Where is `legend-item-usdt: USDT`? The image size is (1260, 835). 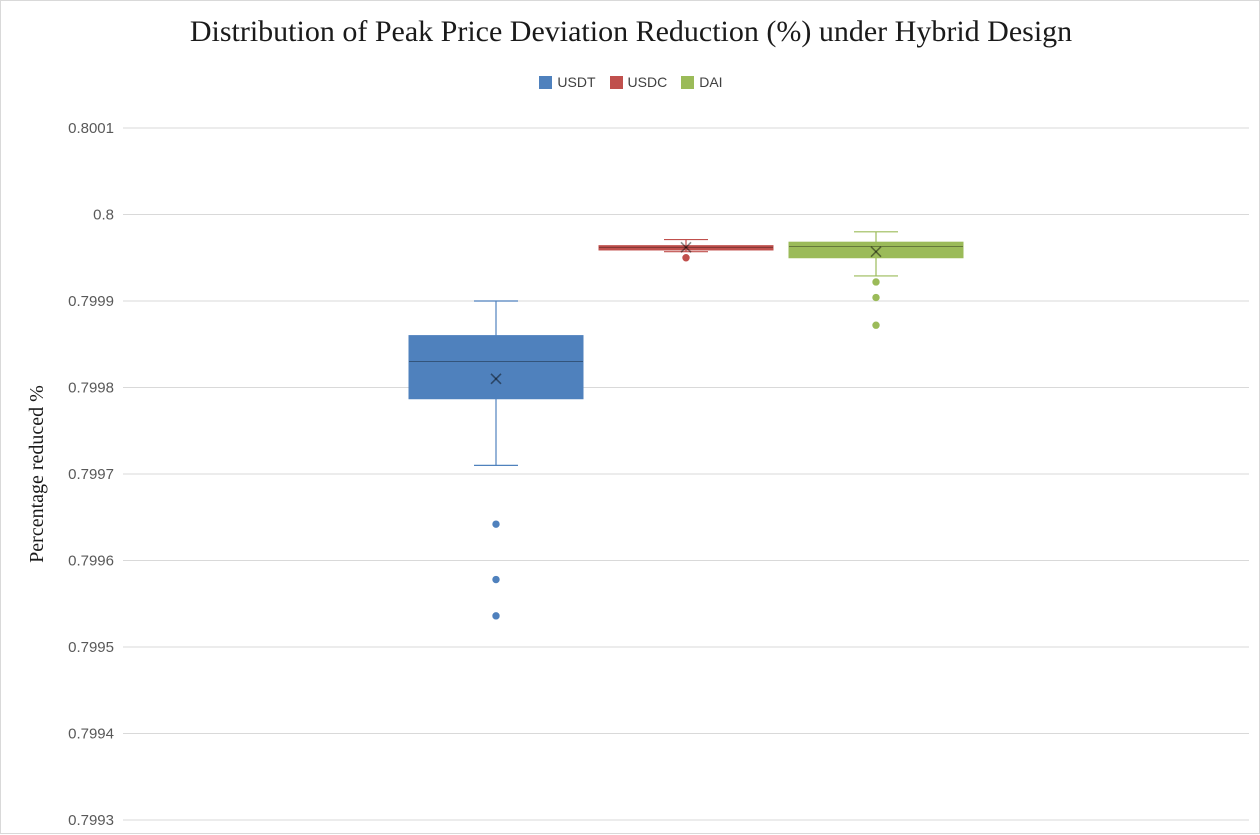
legend-item-usdt: USDT is located at coordinates (567, 82).